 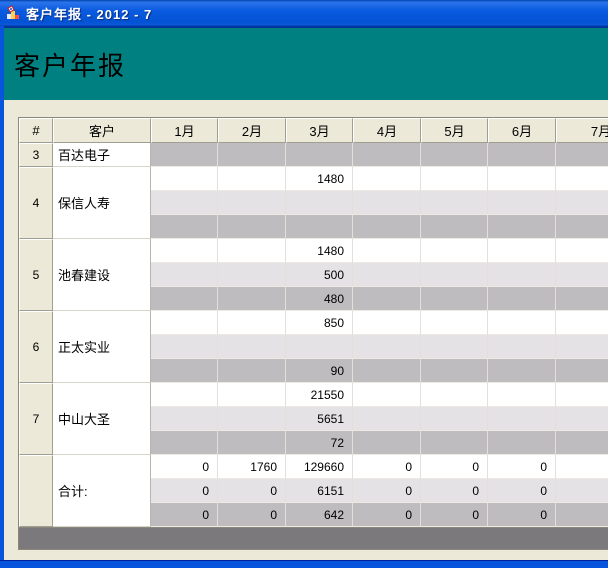 I want to click on window-frame-top, so click(x=304, y=27).